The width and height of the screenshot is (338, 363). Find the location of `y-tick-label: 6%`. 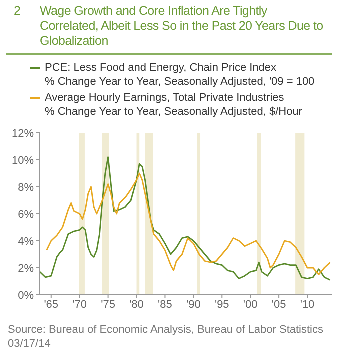

y-tick-label: 6% is located at coordinates (26, 214).